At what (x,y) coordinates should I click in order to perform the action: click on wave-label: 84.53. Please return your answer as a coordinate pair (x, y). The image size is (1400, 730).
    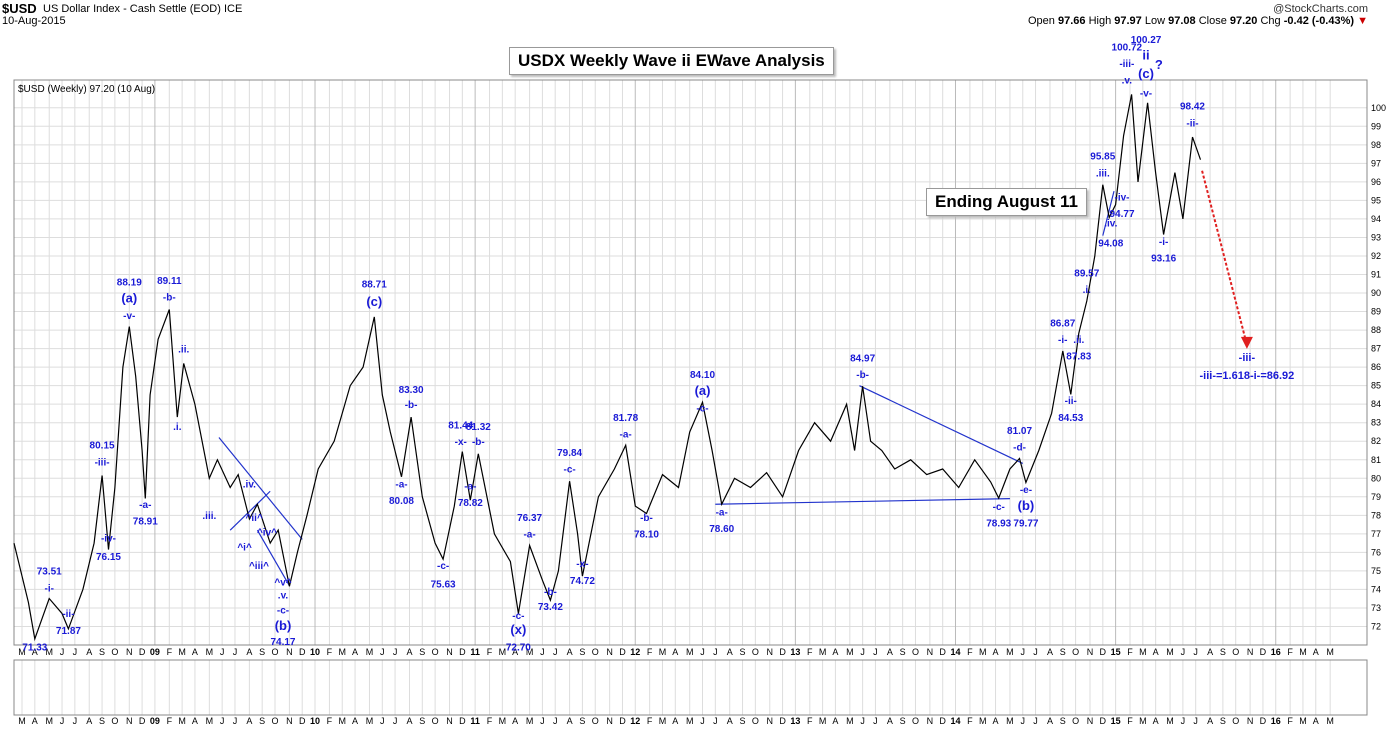
    Looking at the image, I should click on (1070, 418).